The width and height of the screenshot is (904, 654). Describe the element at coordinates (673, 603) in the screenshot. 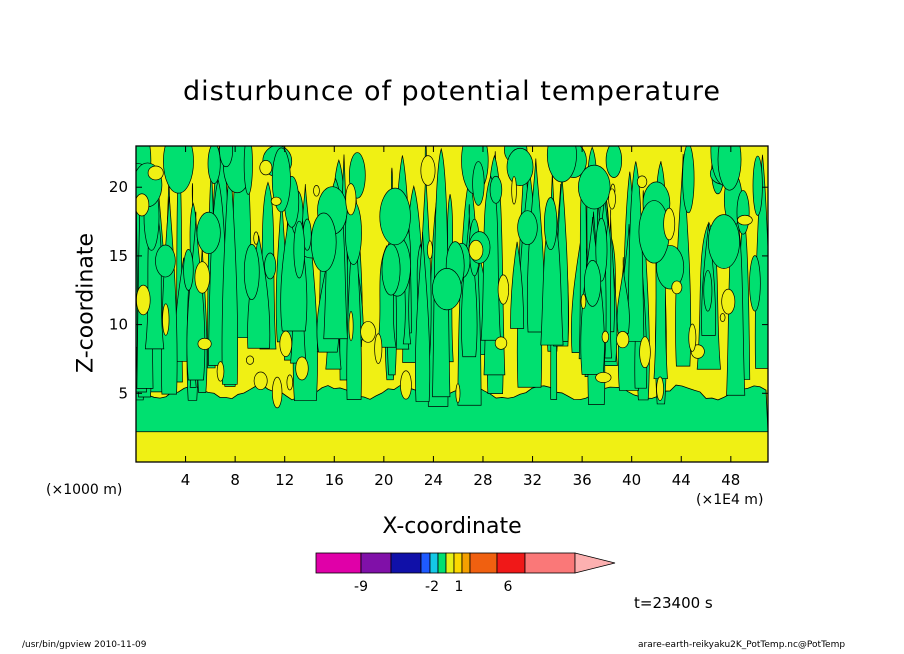

I see `time-label: t=23400 s` at that location.